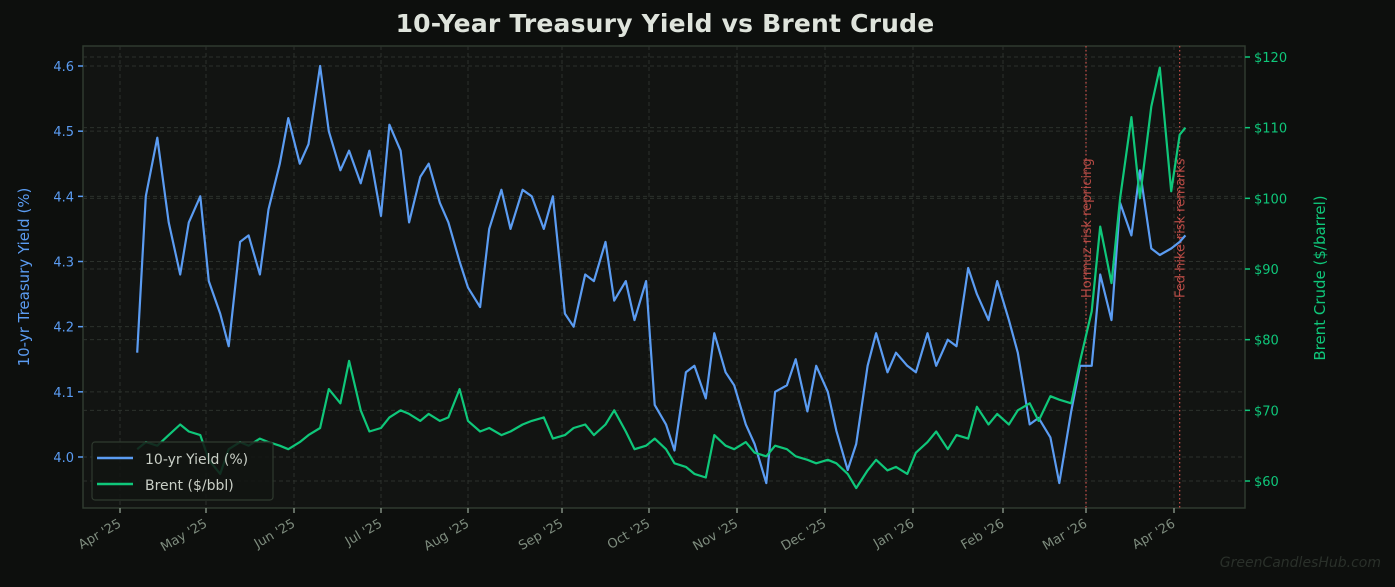 Image resolution: width=1395 pixels, height=587 pixels. I want to click on right-tick-label: $80, so click(1266, 341).